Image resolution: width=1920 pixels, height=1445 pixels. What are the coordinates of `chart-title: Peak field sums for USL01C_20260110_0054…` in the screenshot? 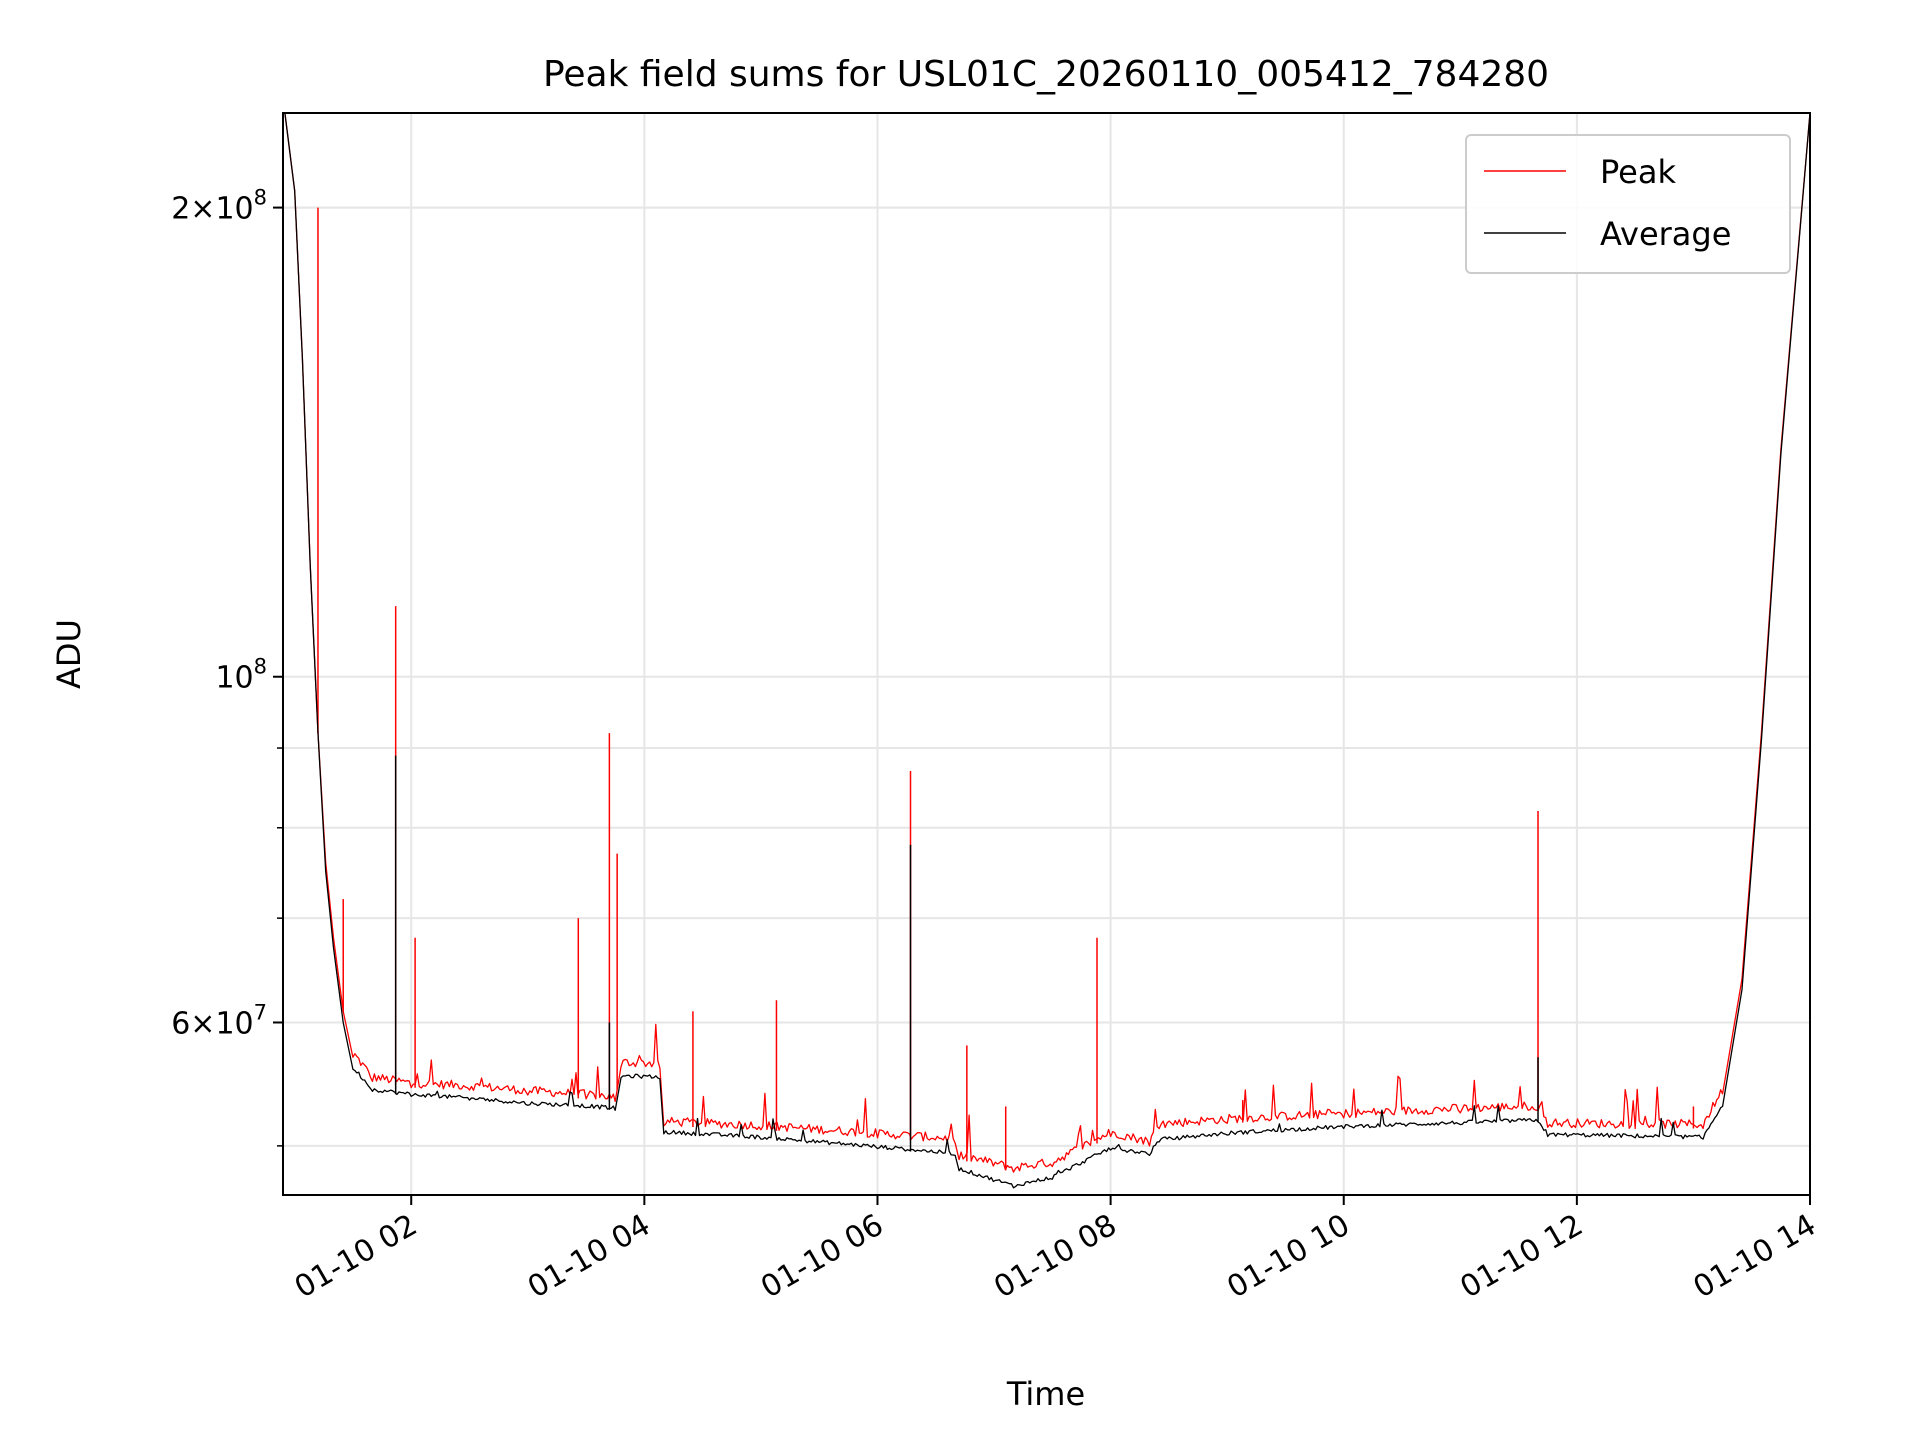 It's located at (1046, 74).